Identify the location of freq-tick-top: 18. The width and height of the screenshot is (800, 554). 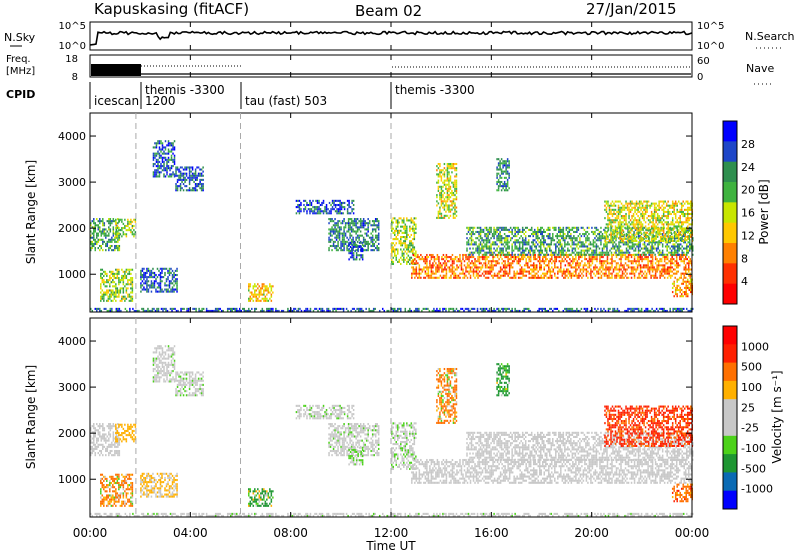
(71, 59).